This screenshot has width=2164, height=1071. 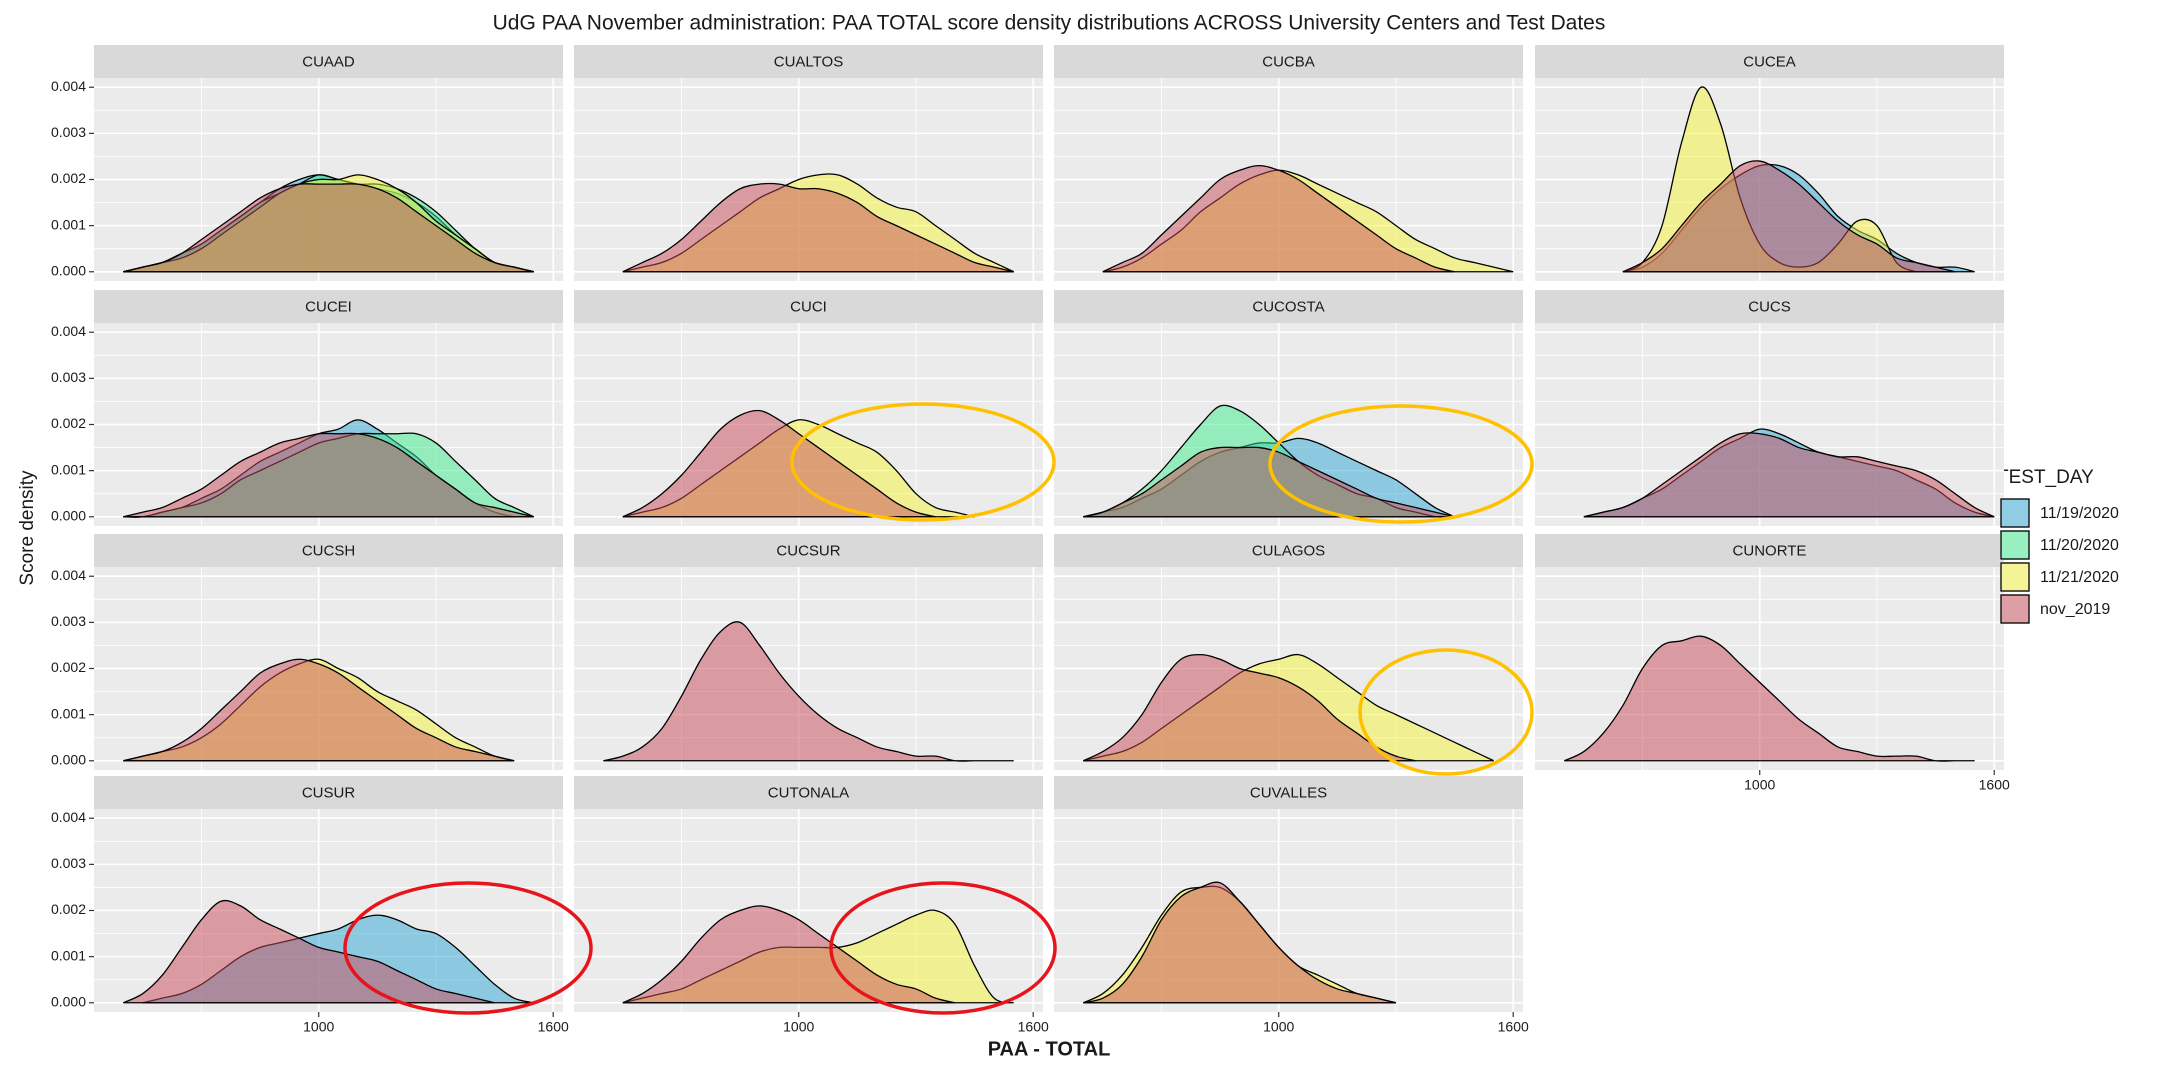 I want to click on strip-label: CUCEA, so click(x=1769, y=61).